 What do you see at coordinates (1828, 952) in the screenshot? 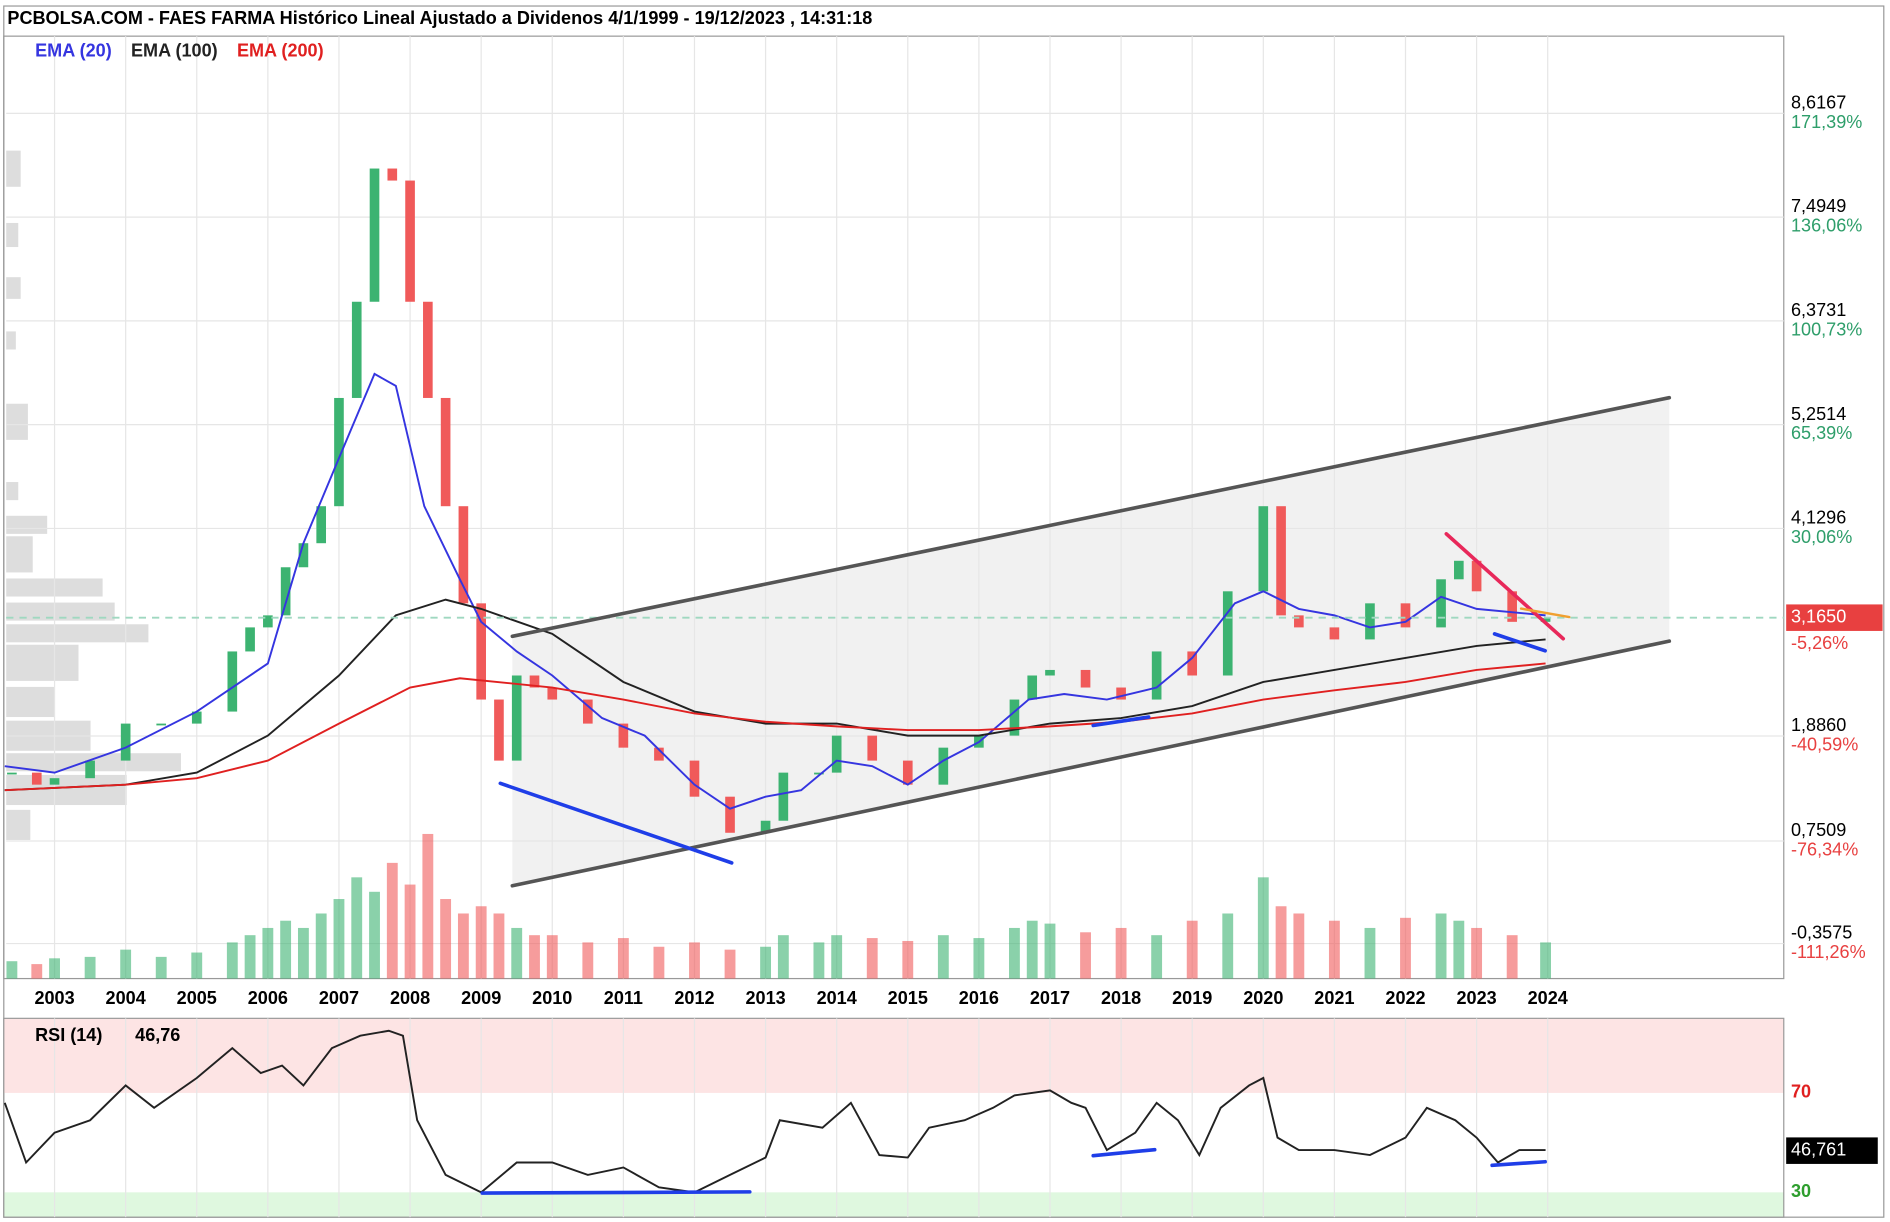
I see `y2-tick-label: -111,26%` at bounding box center [1828, 952].